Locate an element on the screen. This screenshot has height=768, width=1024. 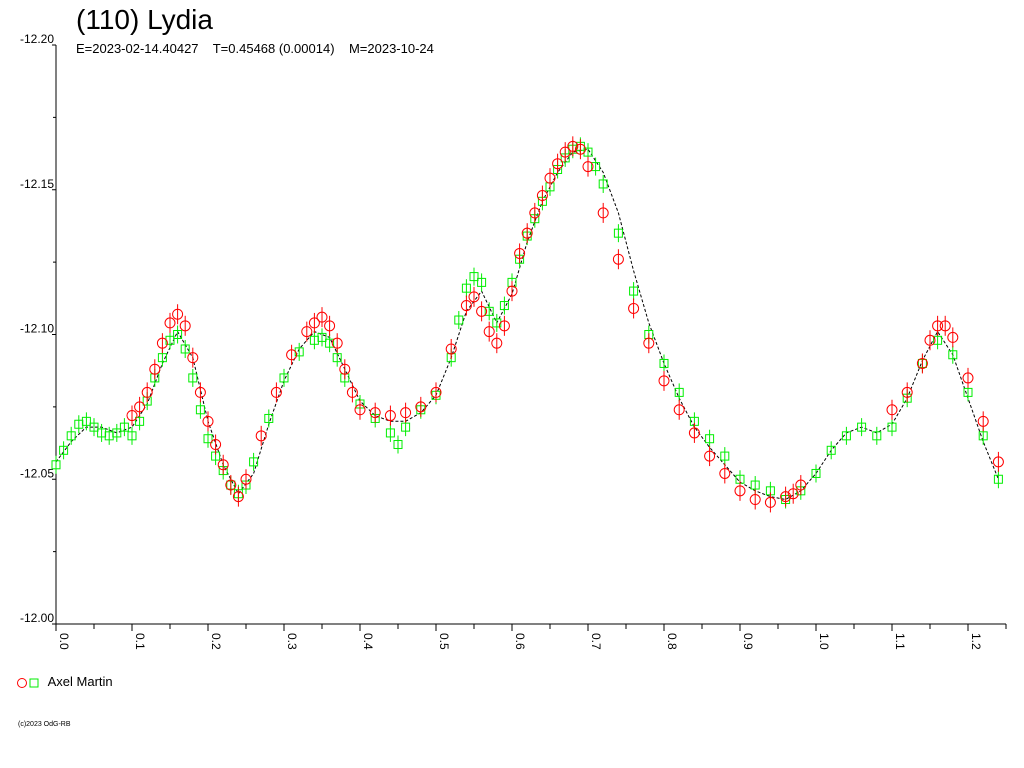
y-tick-label: -12.10 is located at coordinates (37, 329).